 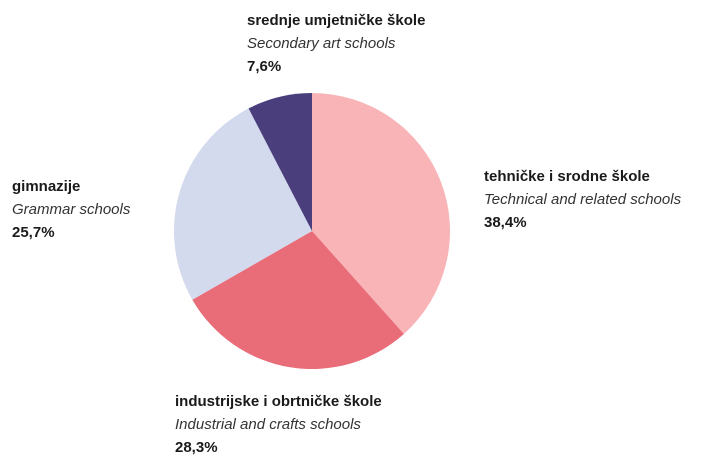 I want to click on slice-label: industrijske i obrtničke škole, so click(x=278, y=401).